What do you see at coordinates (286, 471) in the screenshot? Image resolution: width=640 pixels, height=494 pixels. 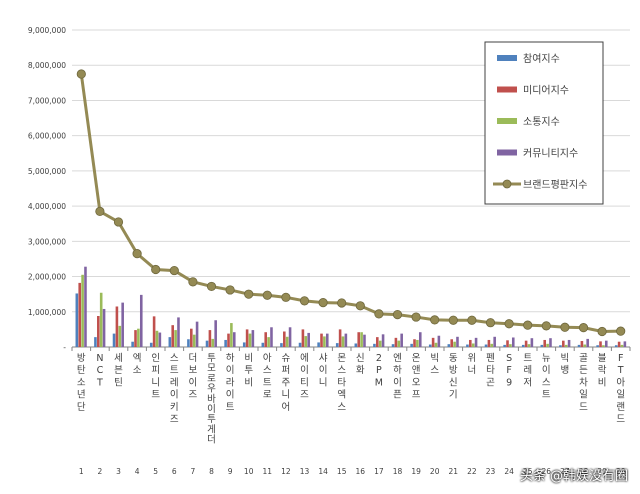 I see `x-rank-label: 12` at bounding box center [286, 471].